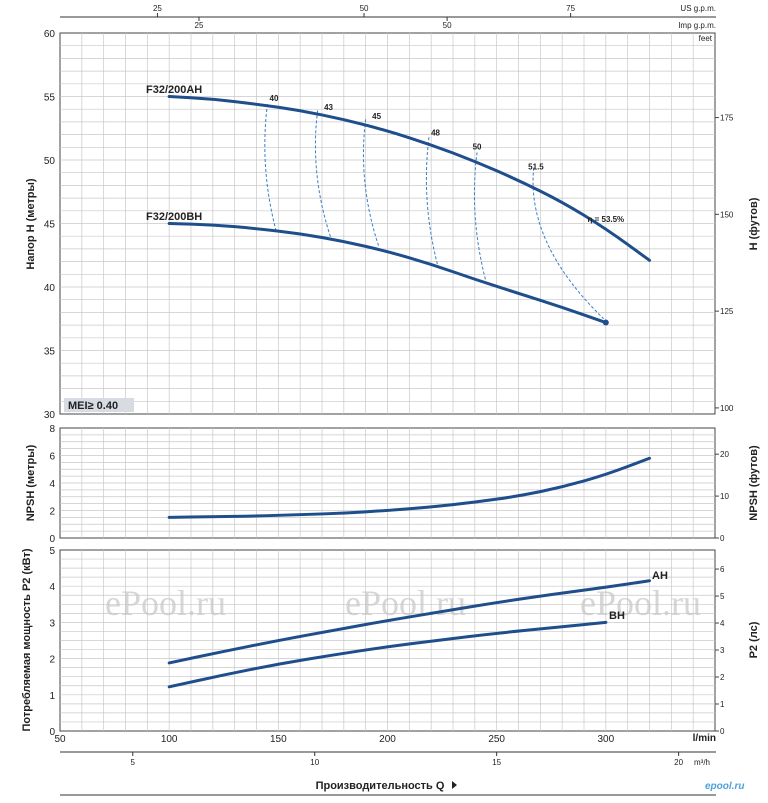  Describe the element at coordinates (133, 762) in the screenshot. I see `m3h-tick-label: 5` at that location.